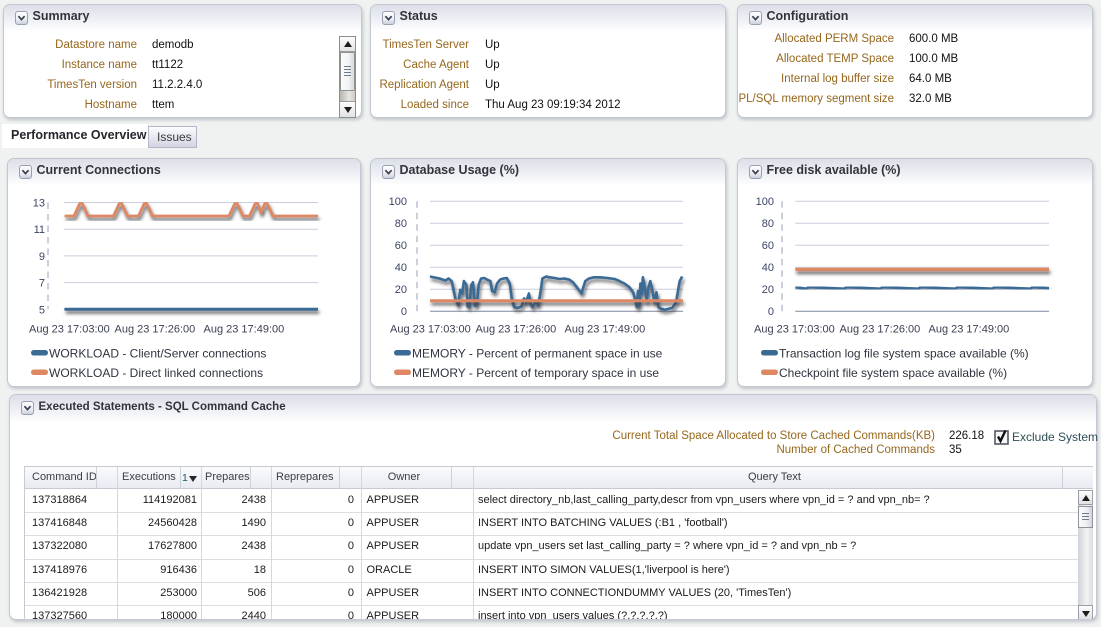 This screenshot has width=1101, height=627. What do you see at coordinates (42, 310) in the screenshot?
I see `svg-text: 5` at bounding box center [42, 310].